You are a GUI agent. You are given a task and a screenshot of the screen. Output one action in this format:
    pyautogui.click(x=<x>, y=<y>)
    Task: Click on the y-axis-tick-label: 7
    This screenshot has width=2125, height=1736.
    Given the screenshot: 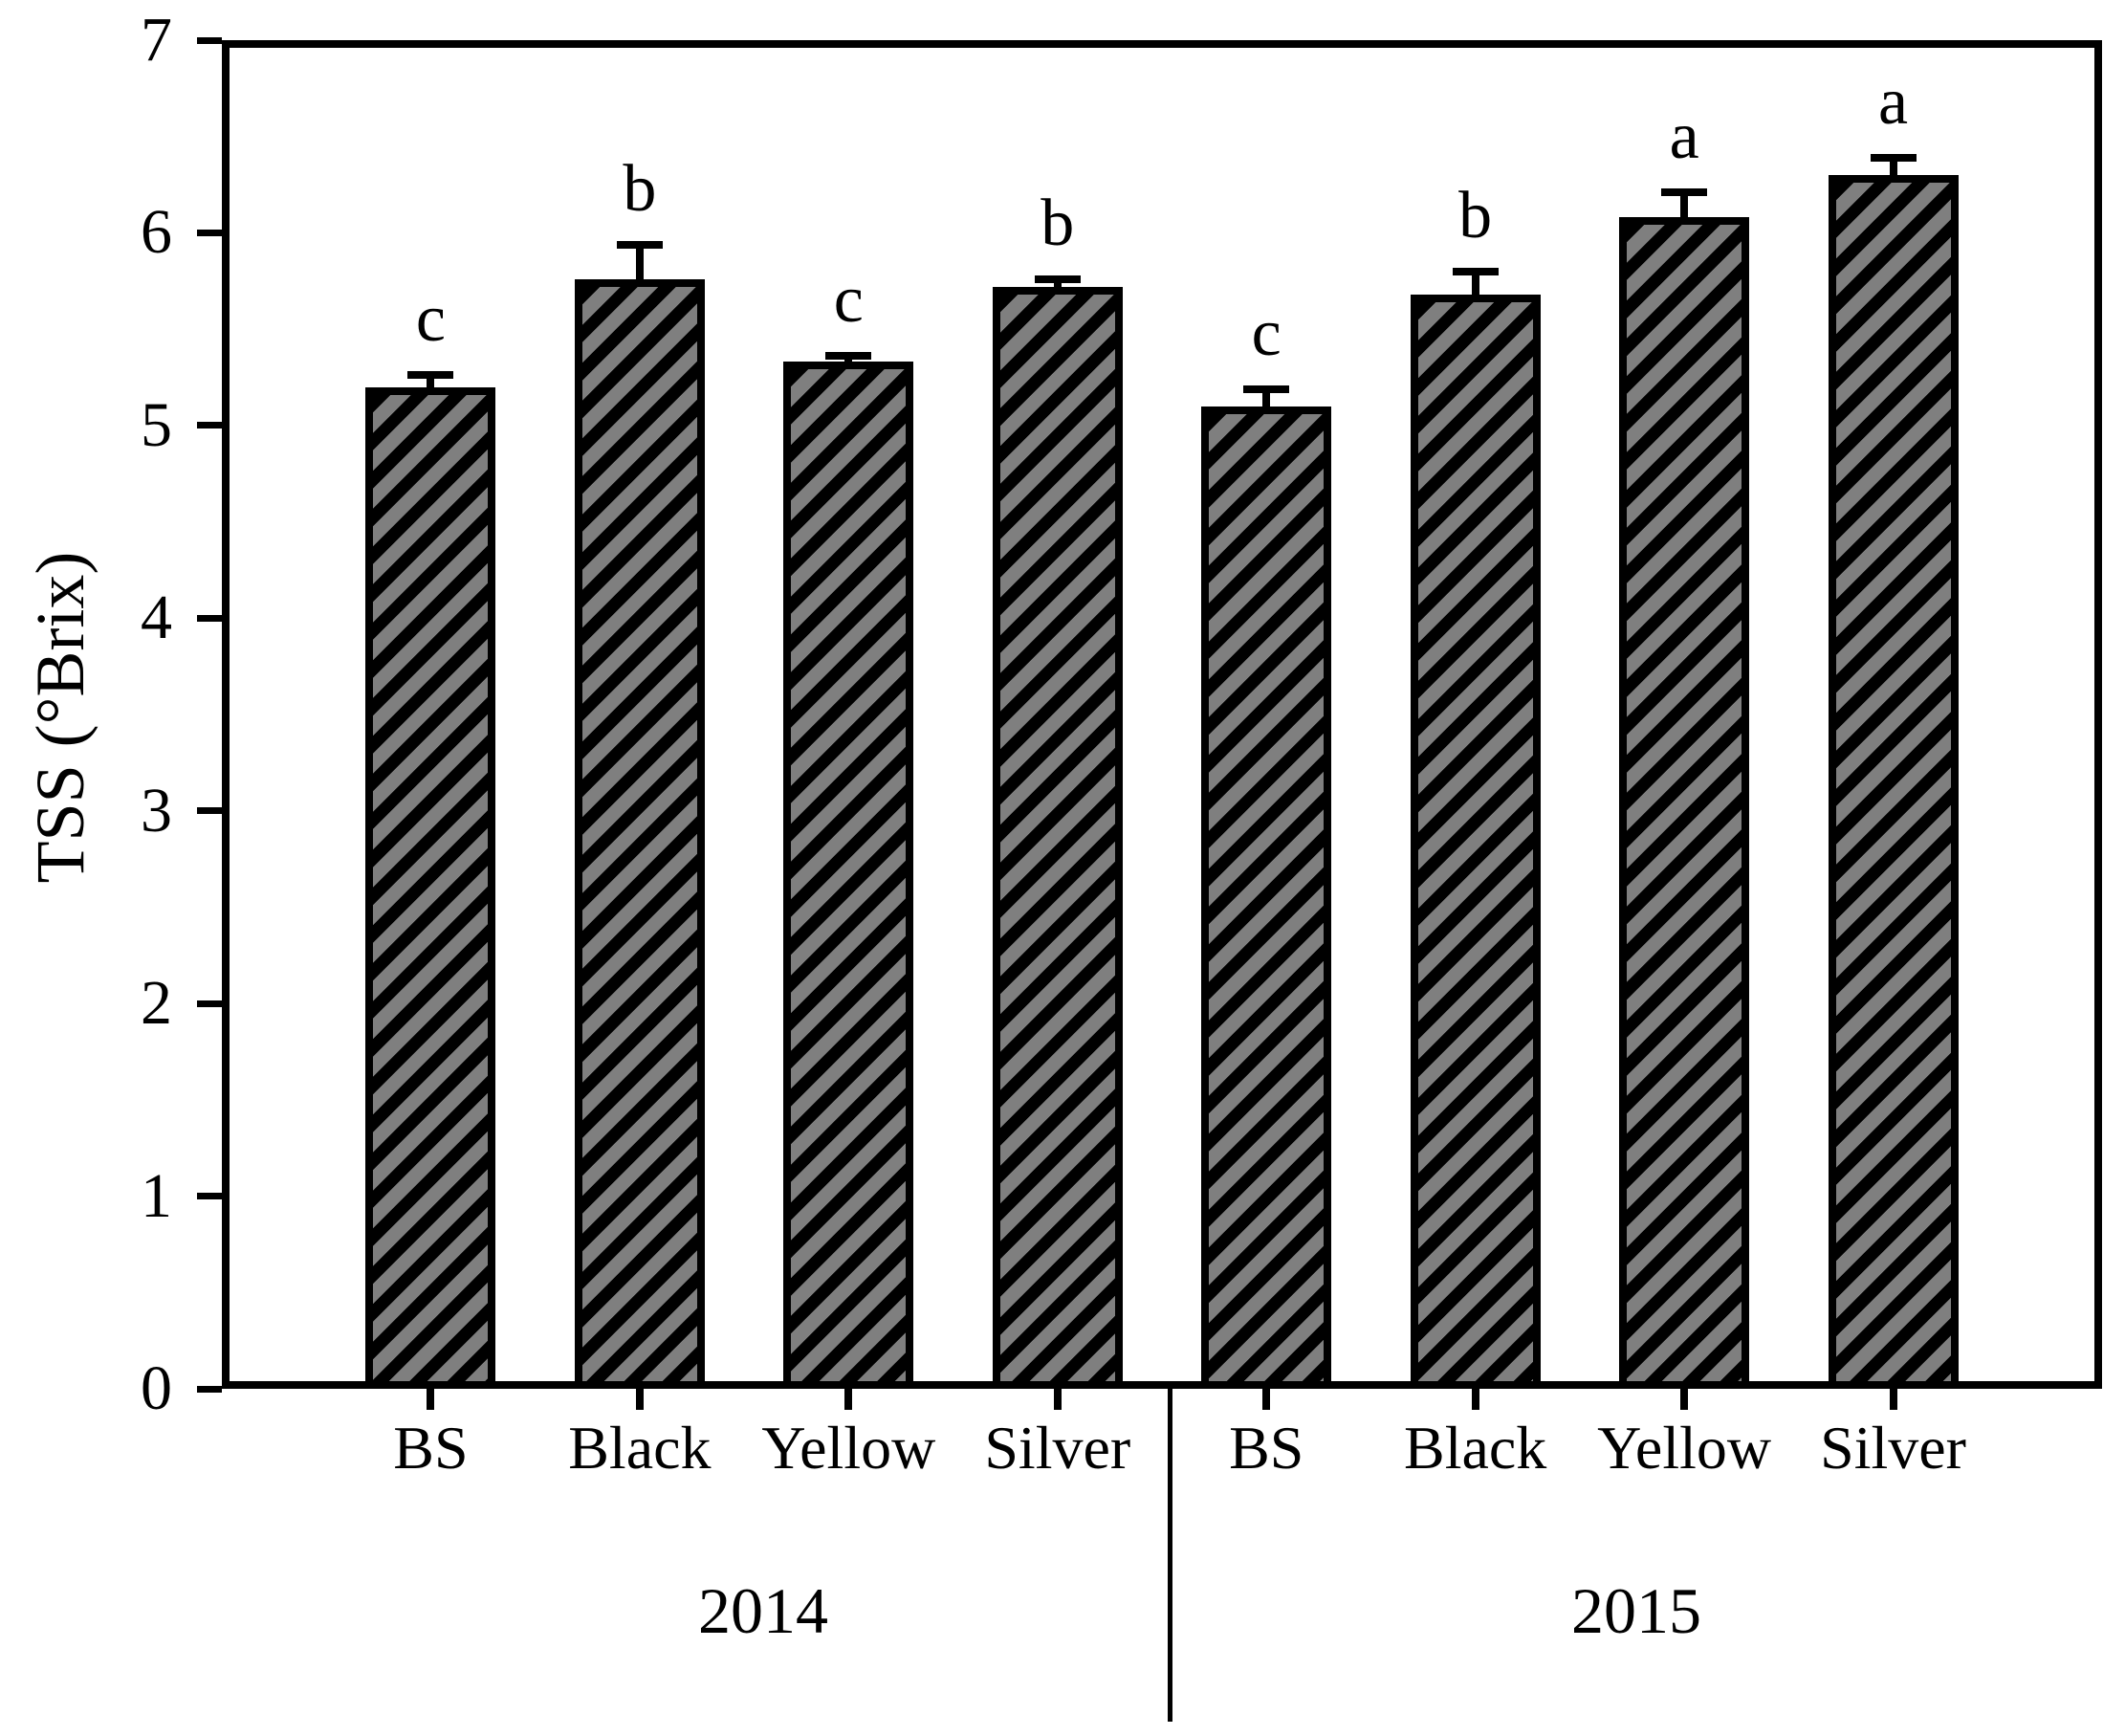 What is the action you would take?
    pyautogui.click(x=156, y=40)
    